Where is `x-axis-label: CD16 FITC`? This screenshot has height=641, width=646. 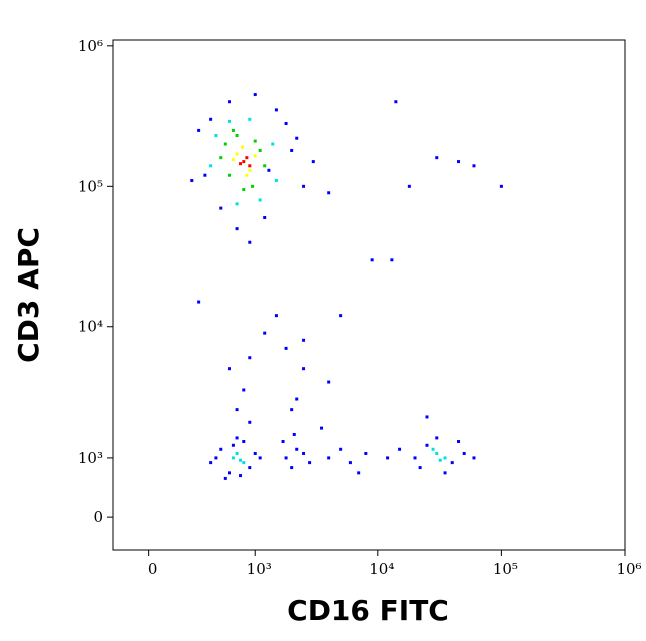 x-axis-label: CD16 FITC is located at coordinates (368, 610).